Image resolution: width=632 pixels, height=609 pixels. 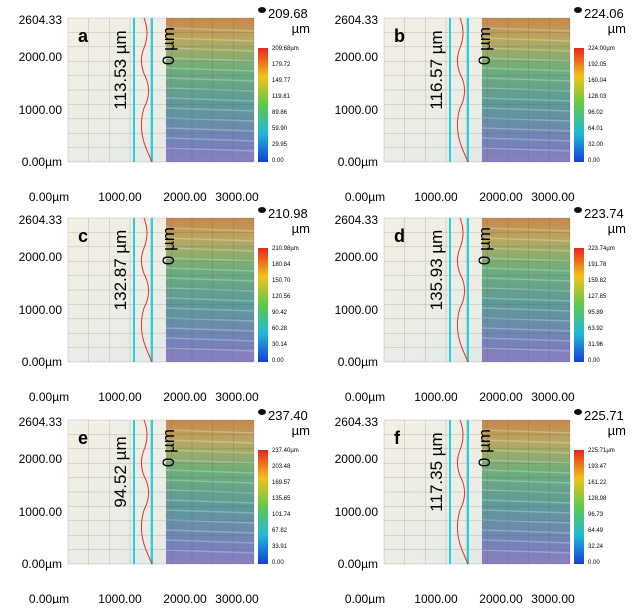 I want to click on colorbar-label: 127.85, so click(x=597, y=297).